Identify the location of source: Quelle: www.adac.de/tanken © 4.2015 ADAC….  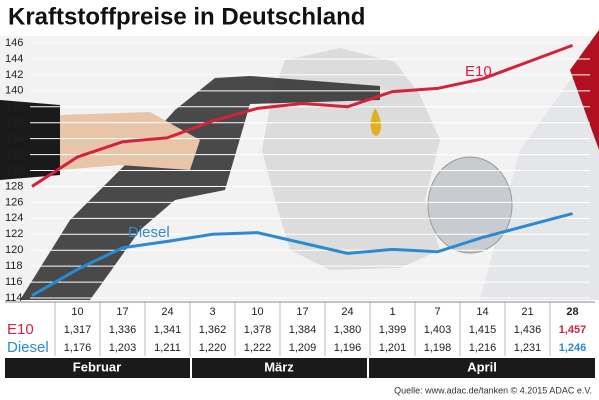
(493, 390).